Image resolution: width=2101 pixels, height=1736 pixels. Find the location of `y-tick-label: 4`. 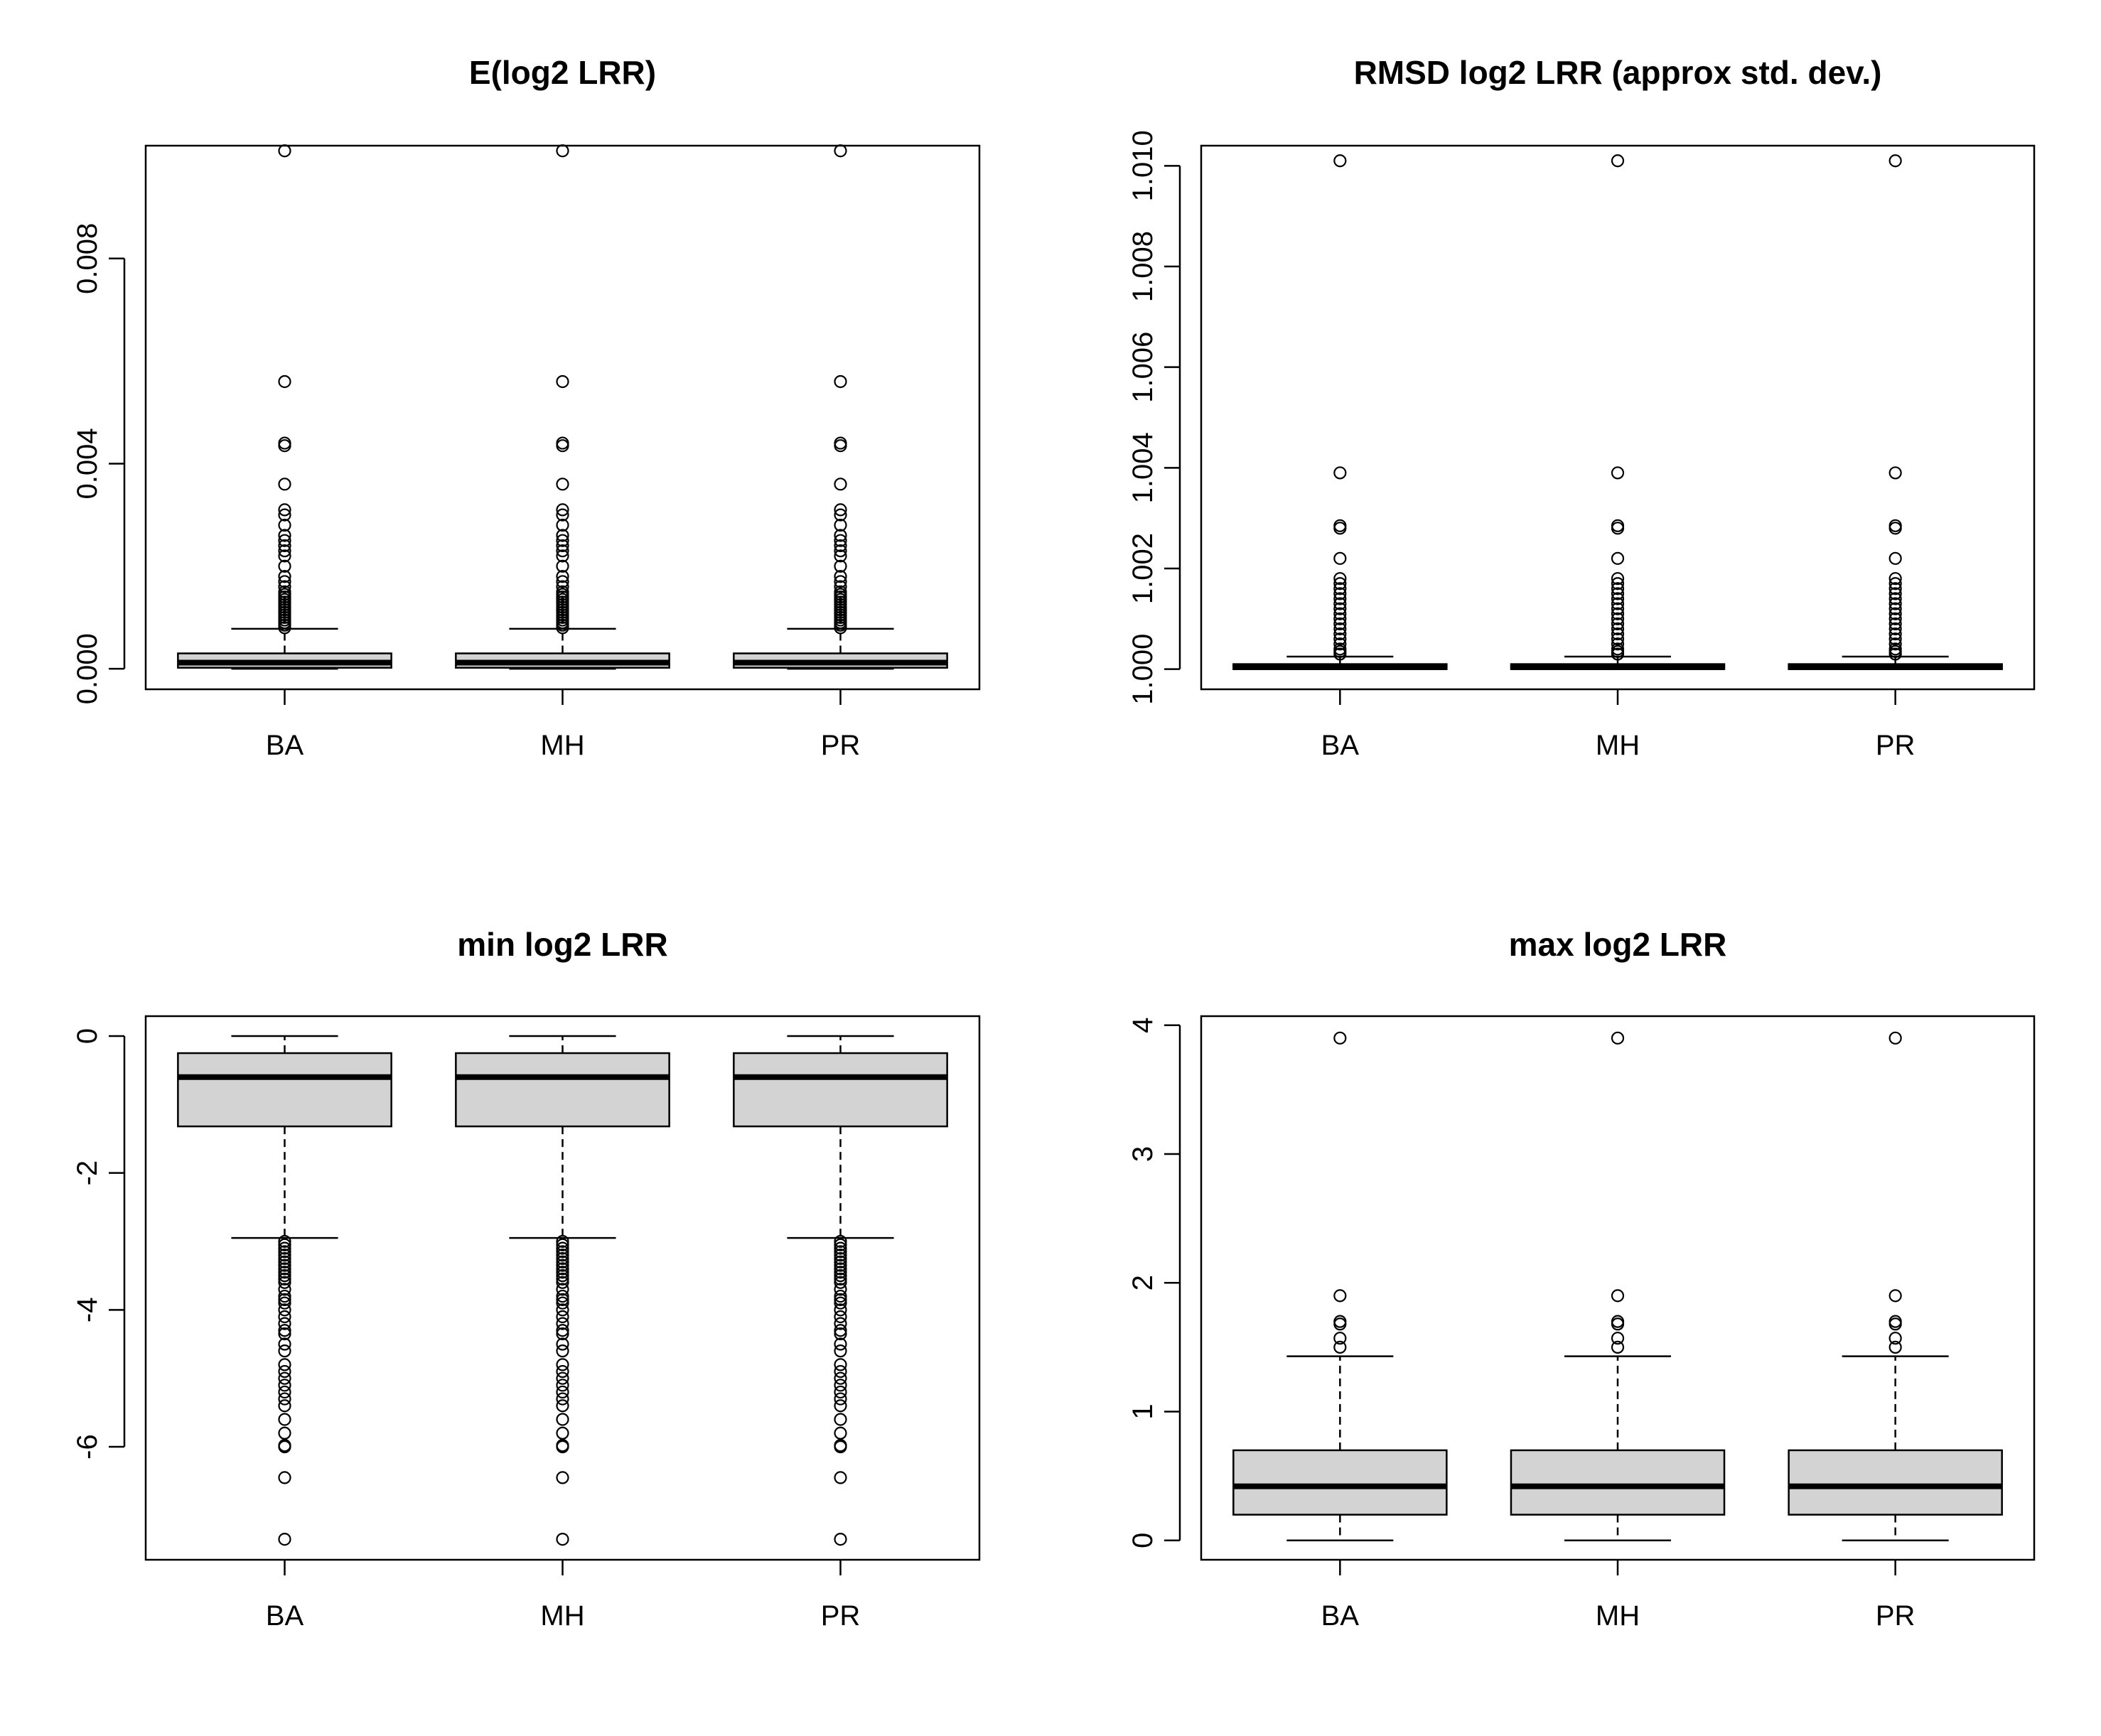

y-tick-label: 4 is located at coordinates (1143, 1025).